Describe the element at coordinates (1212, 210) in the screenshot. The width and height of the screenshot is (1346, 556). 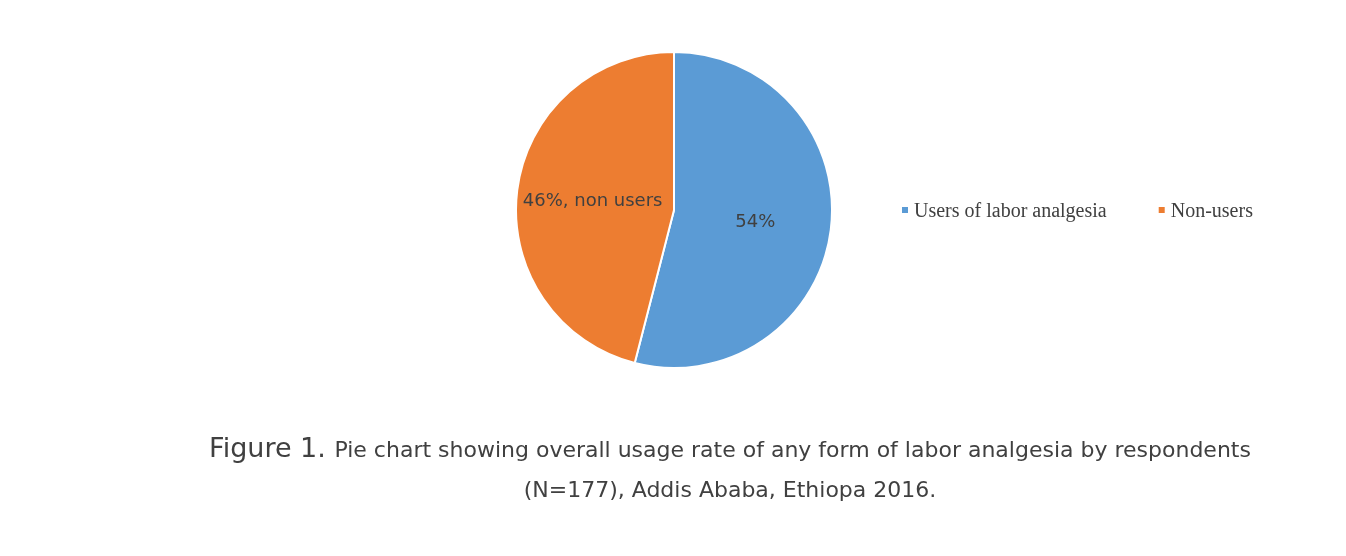
I see `legend-label: Non-users` at that location.